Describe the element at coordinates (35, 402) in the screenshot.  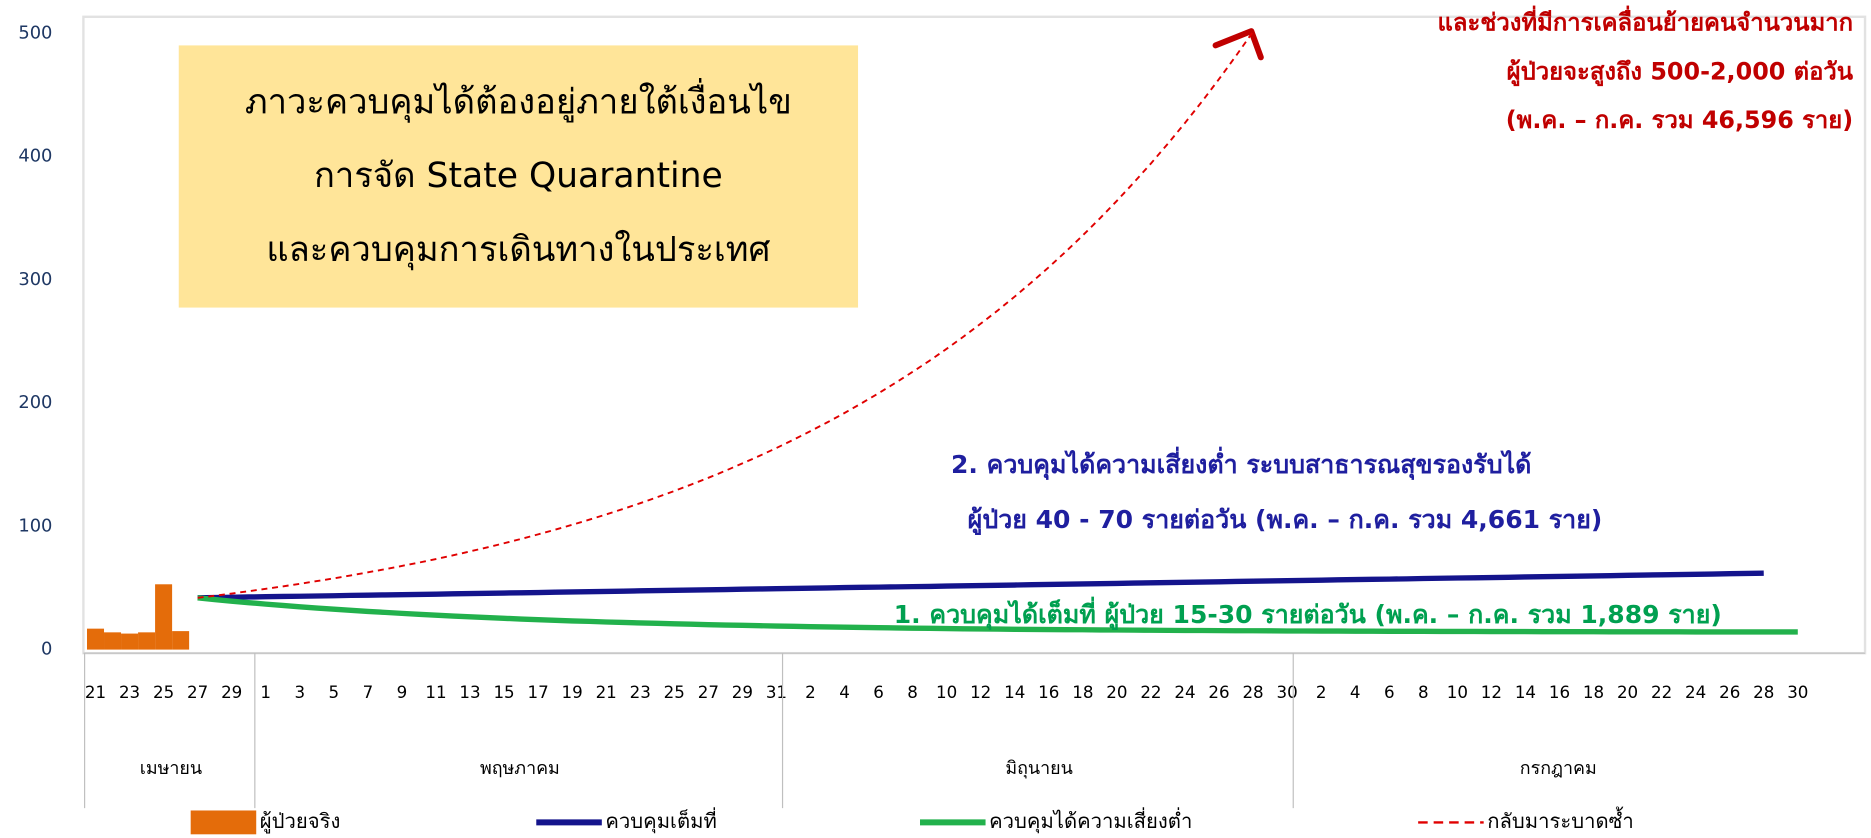
I see `y-tick-label: 200` at that location.